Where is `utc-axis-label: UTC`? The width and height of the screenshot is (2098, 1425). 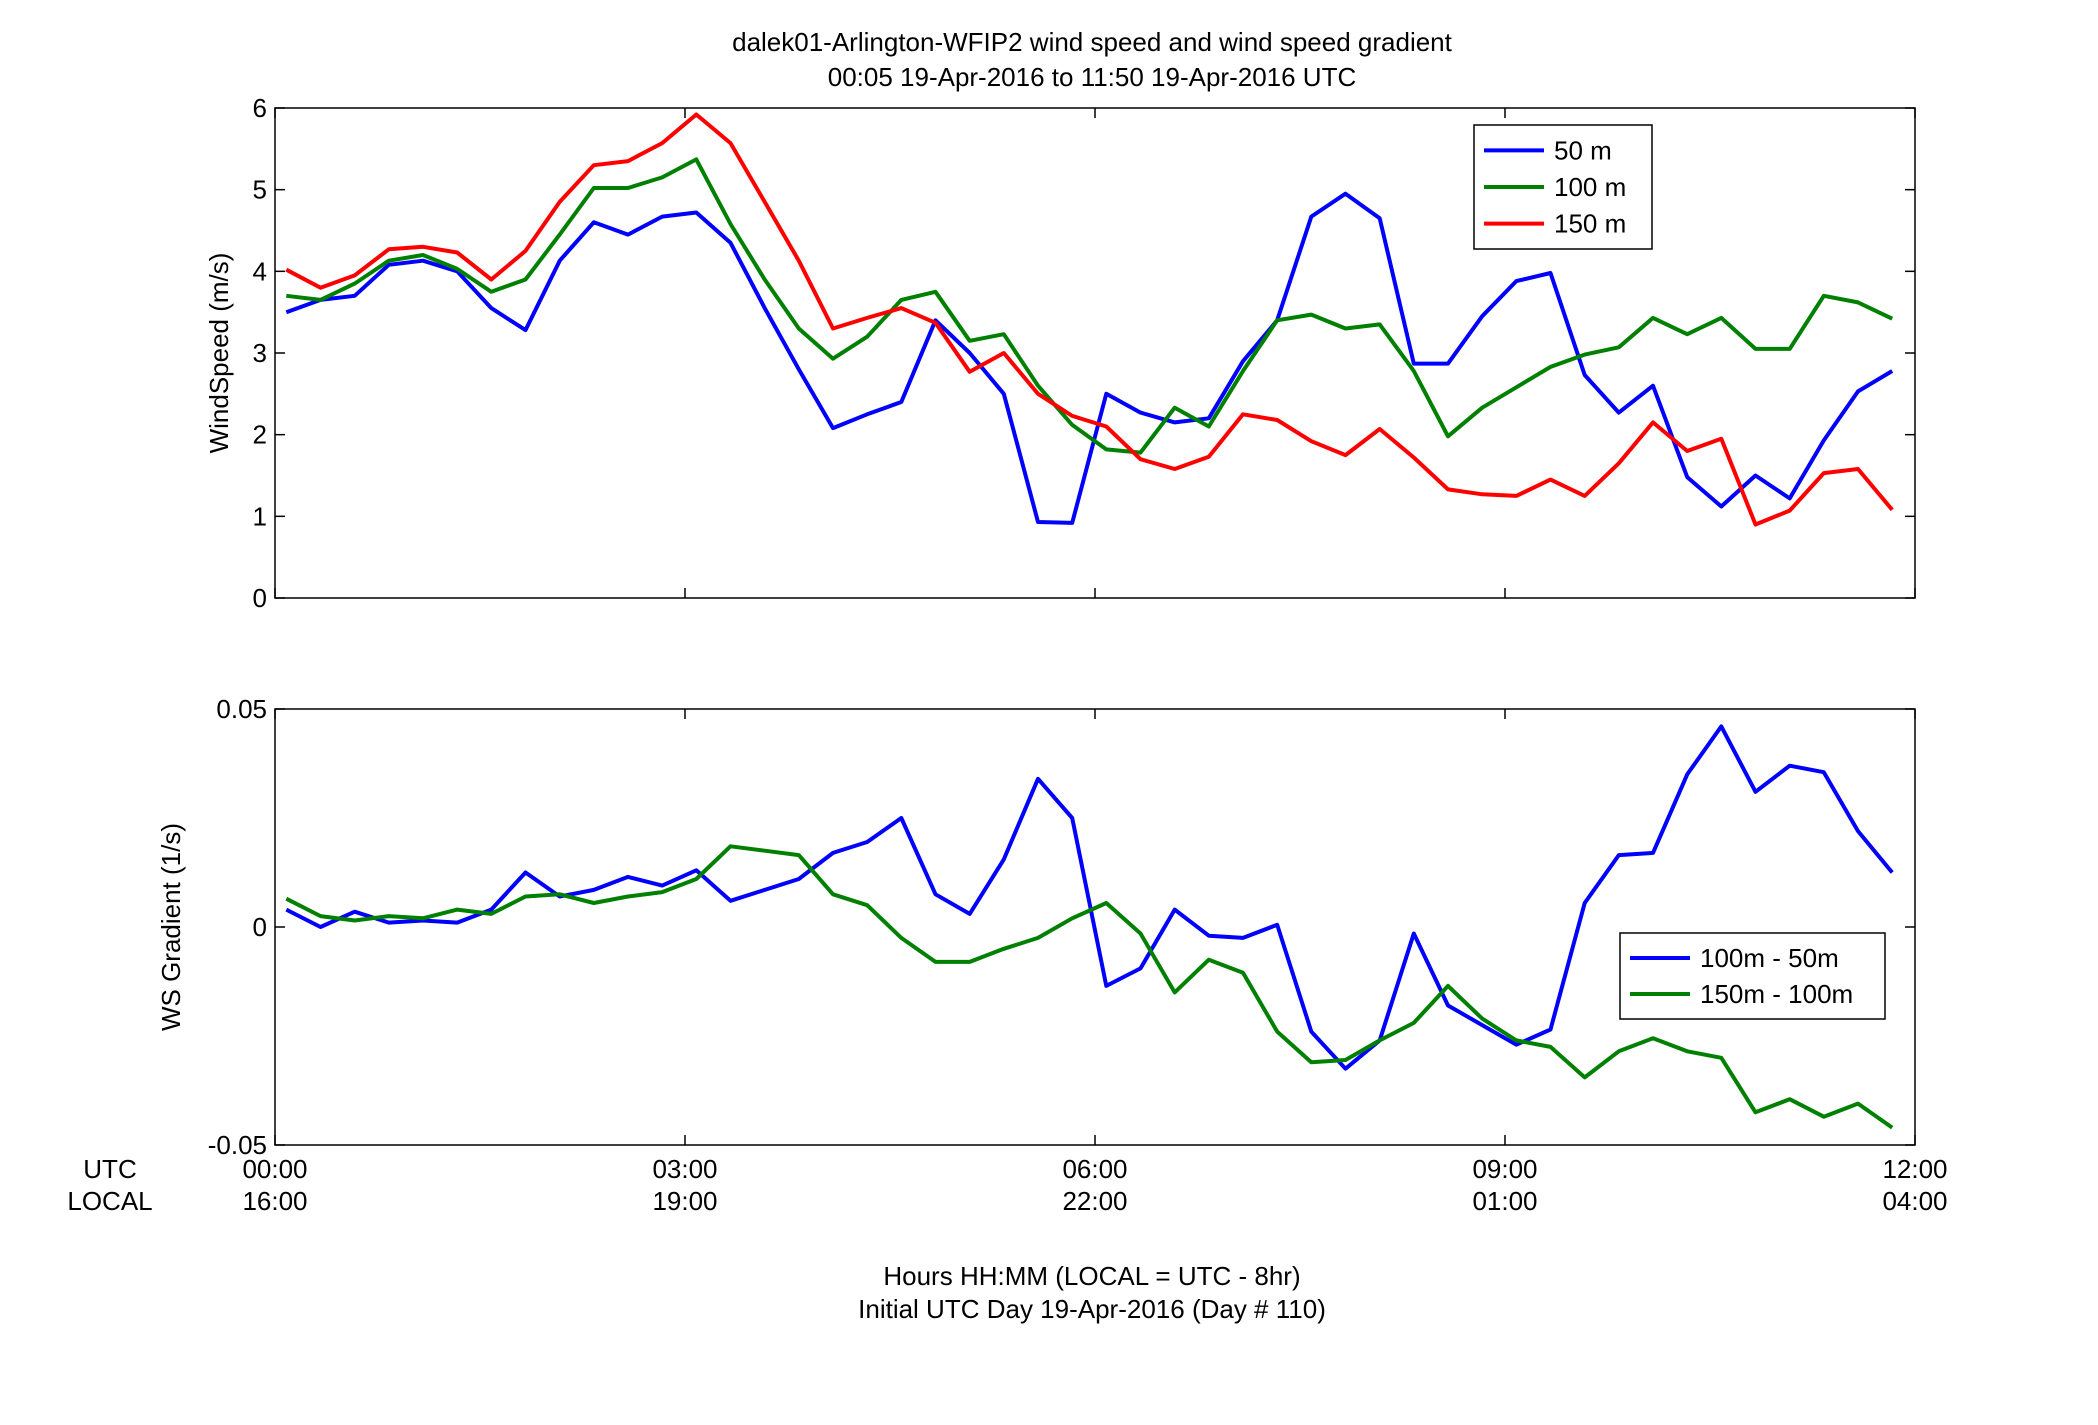
utc-axis-label: UTC is located at coordinates (109, 1169).